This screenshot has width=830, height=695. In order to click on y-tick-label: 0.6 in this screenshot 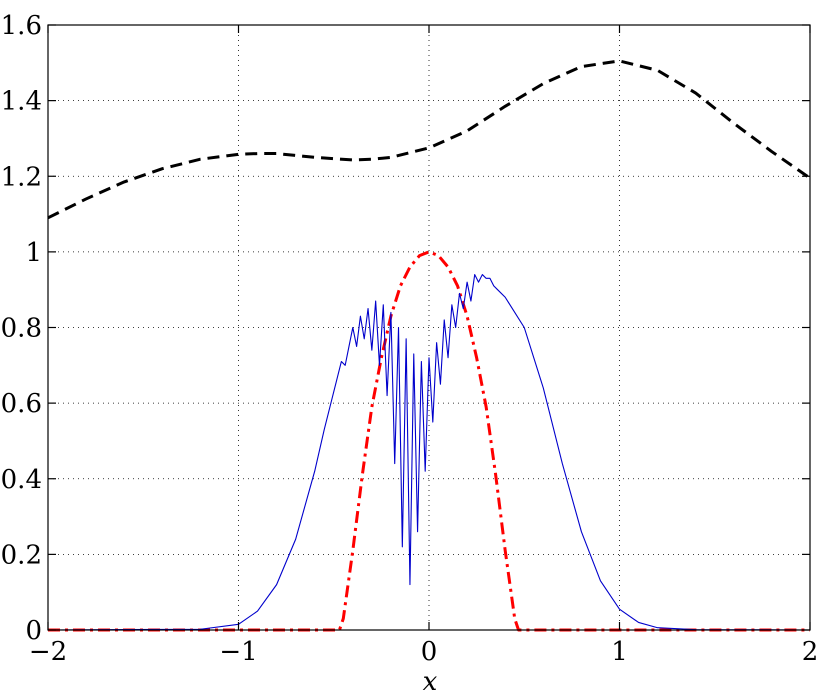, I will do `click(21, 404)`.